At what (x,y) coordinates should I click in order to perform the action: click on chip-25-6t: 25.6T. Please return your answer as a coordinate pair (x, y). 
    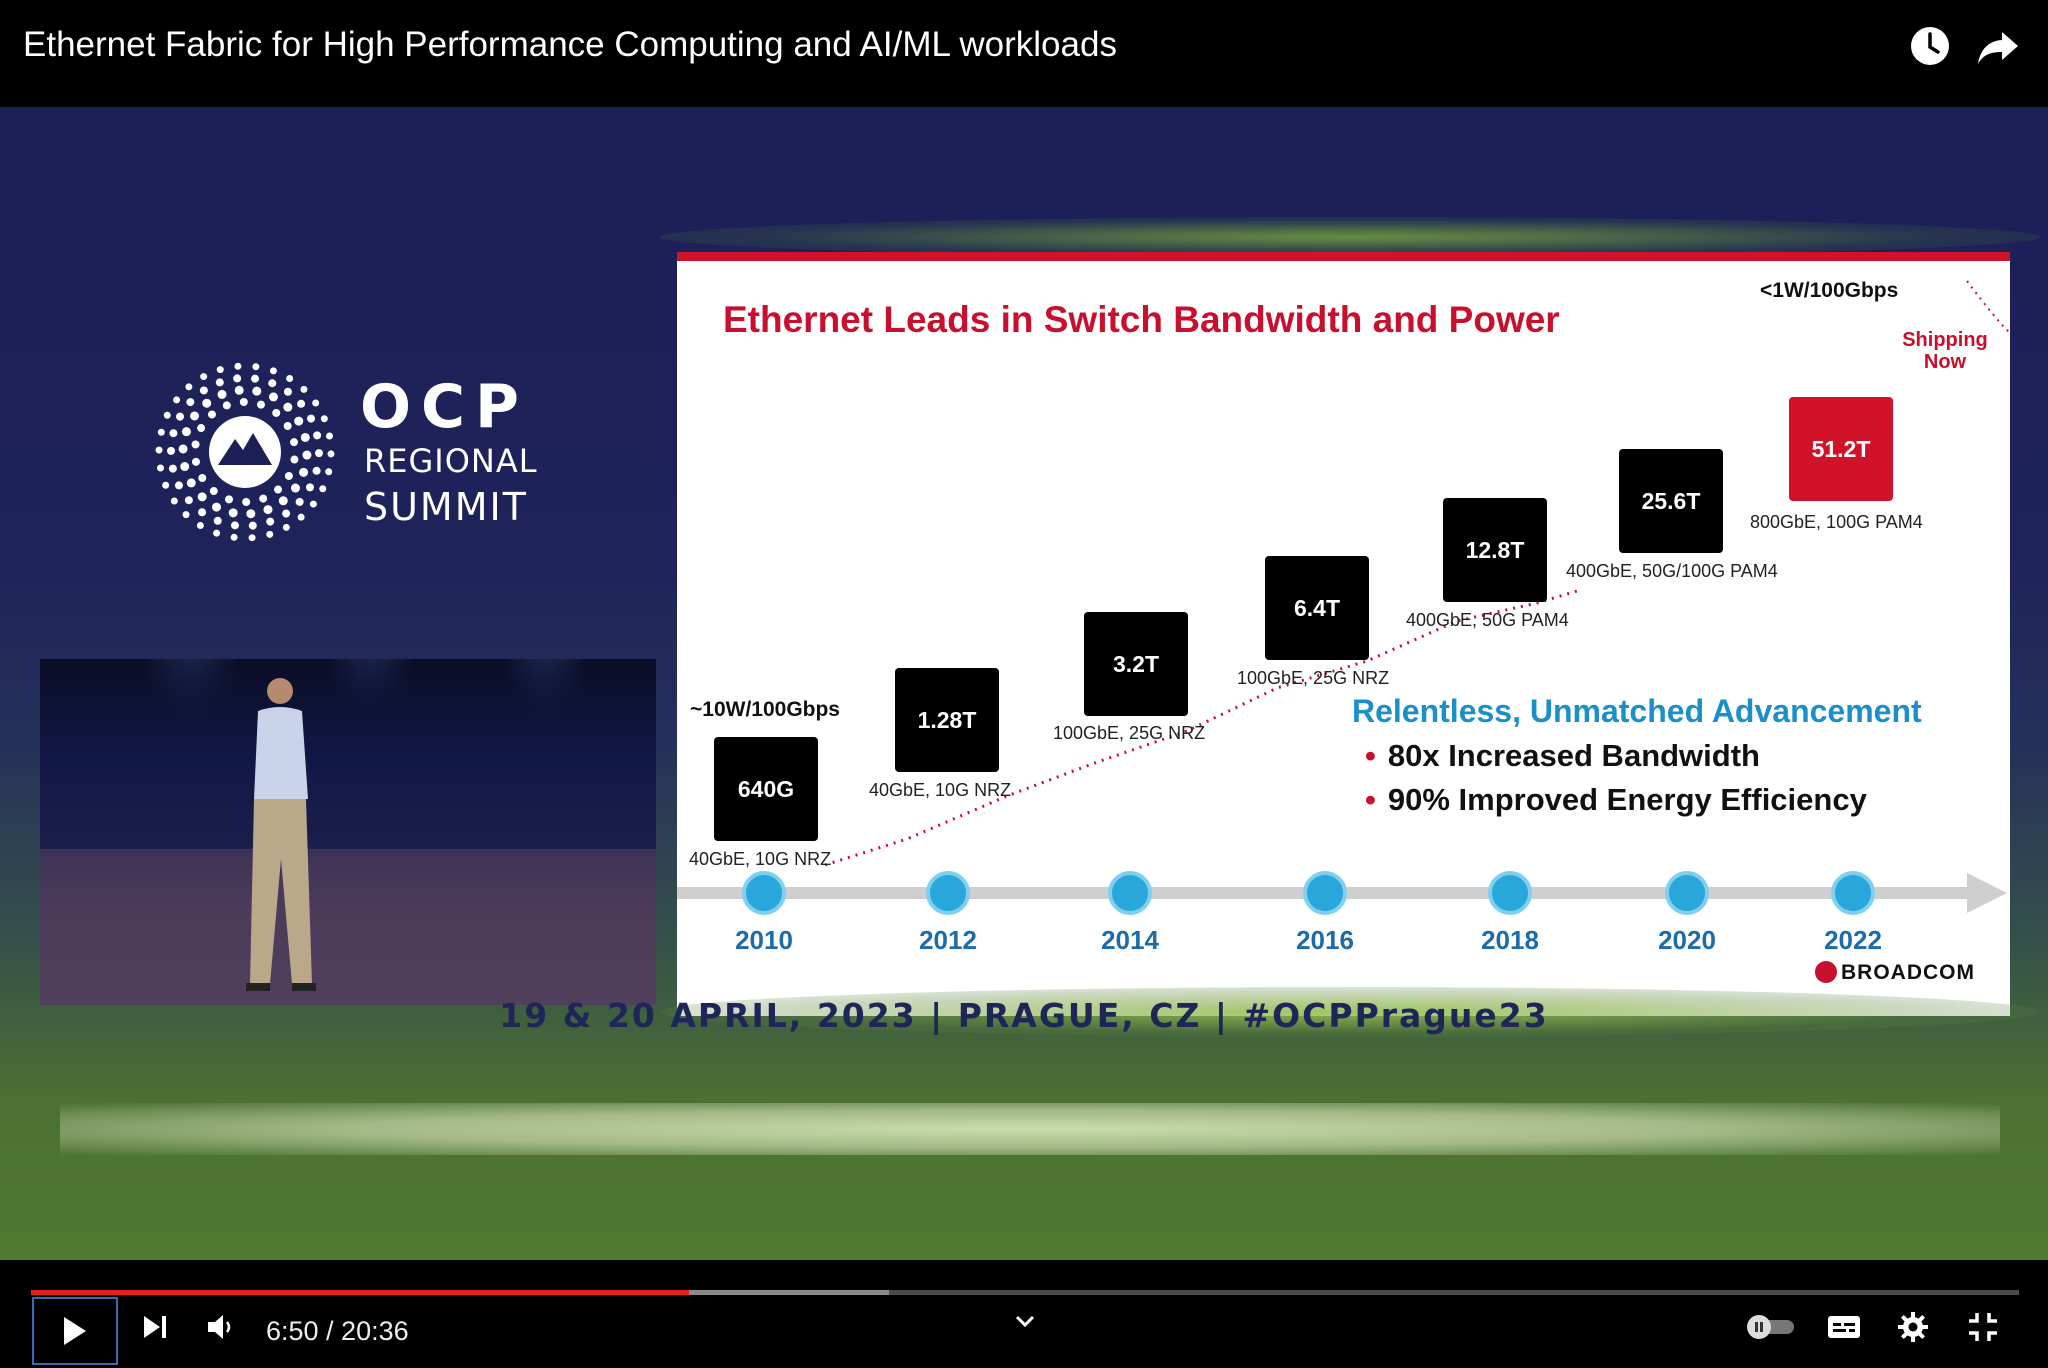
    Looking at the image, I should click on (1671, 501).